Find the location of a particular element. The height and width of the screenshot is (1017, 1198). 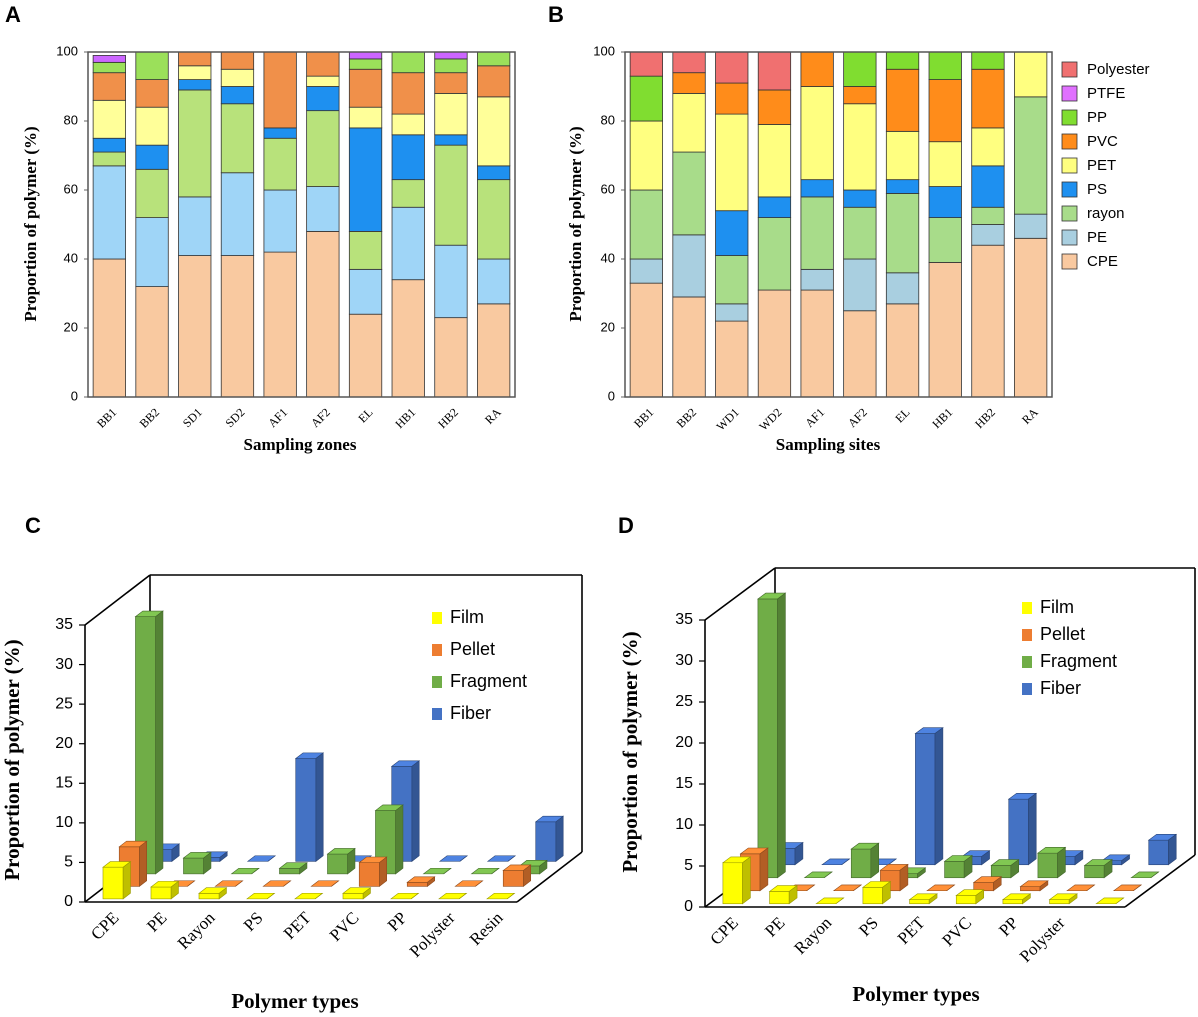

legend-label: Fragment is located at coordinates (488, 681).